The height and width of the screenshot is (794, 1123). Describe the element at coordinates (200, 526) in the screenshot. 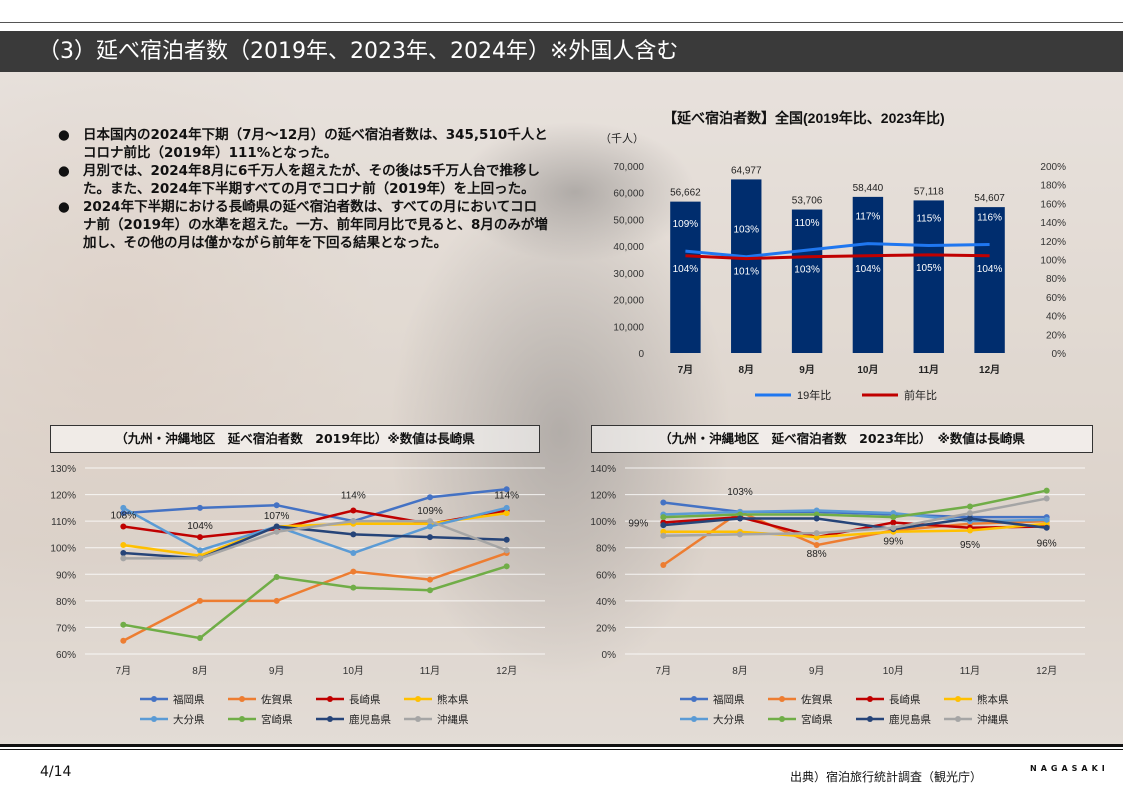

I see `nagasaki-value-label: 104%` at that location.